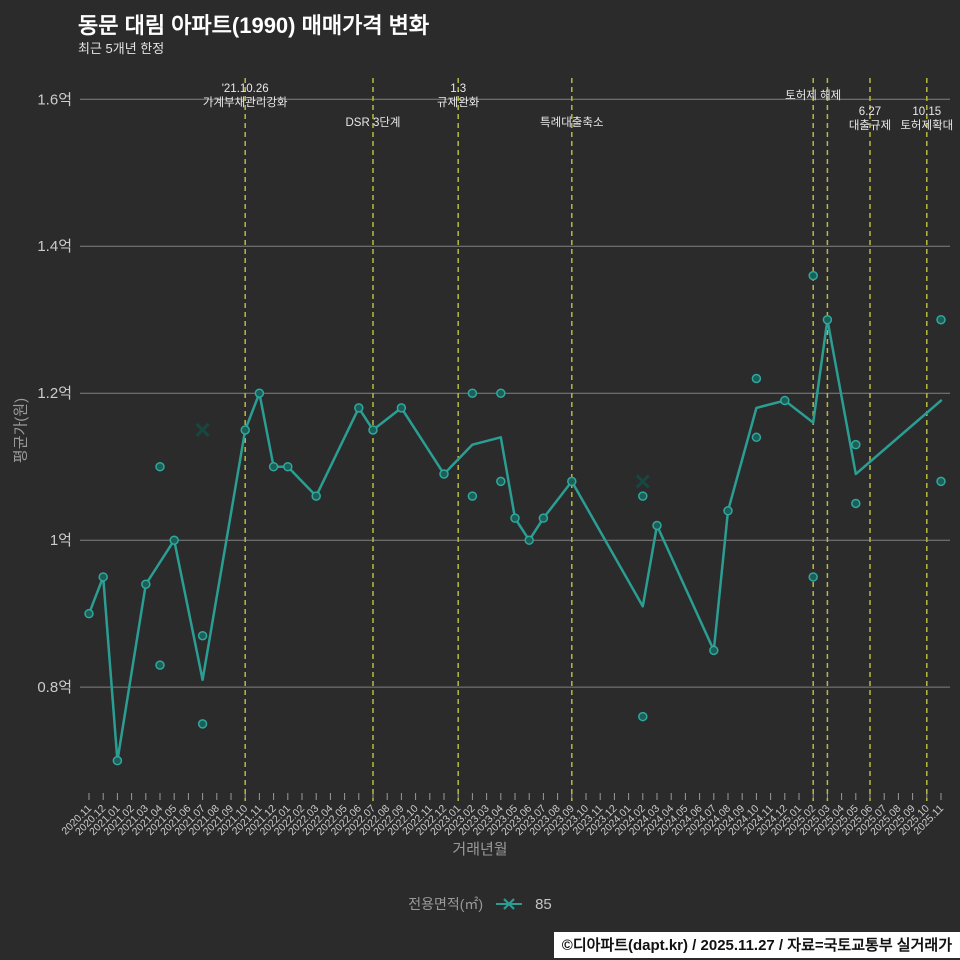 This screenshot has height=960, width=960. I want to click on svg-text: 1.6억, so click(54, 99).